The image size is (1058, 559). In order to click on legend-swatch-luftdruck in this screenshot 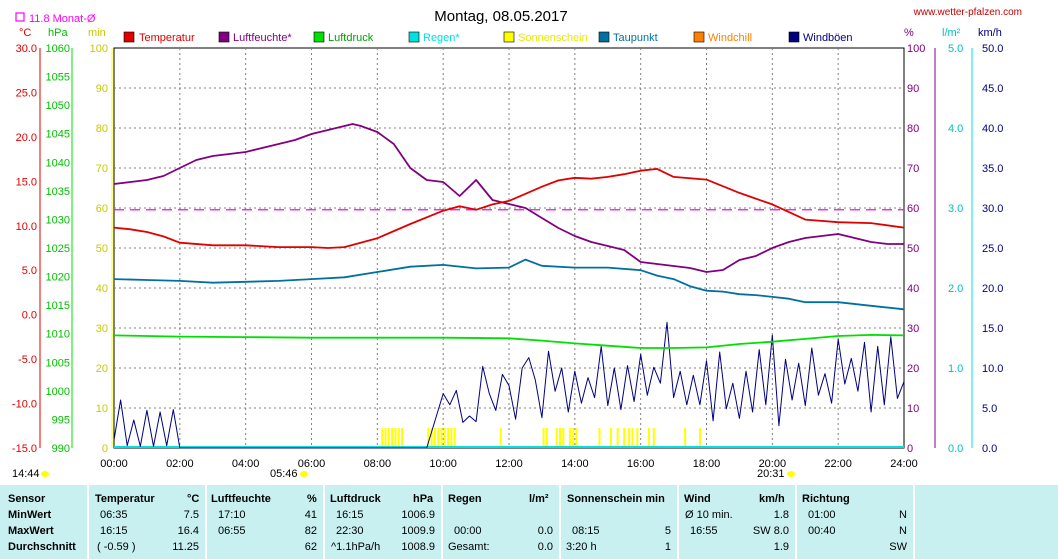, I will do `click(319, 37)`.